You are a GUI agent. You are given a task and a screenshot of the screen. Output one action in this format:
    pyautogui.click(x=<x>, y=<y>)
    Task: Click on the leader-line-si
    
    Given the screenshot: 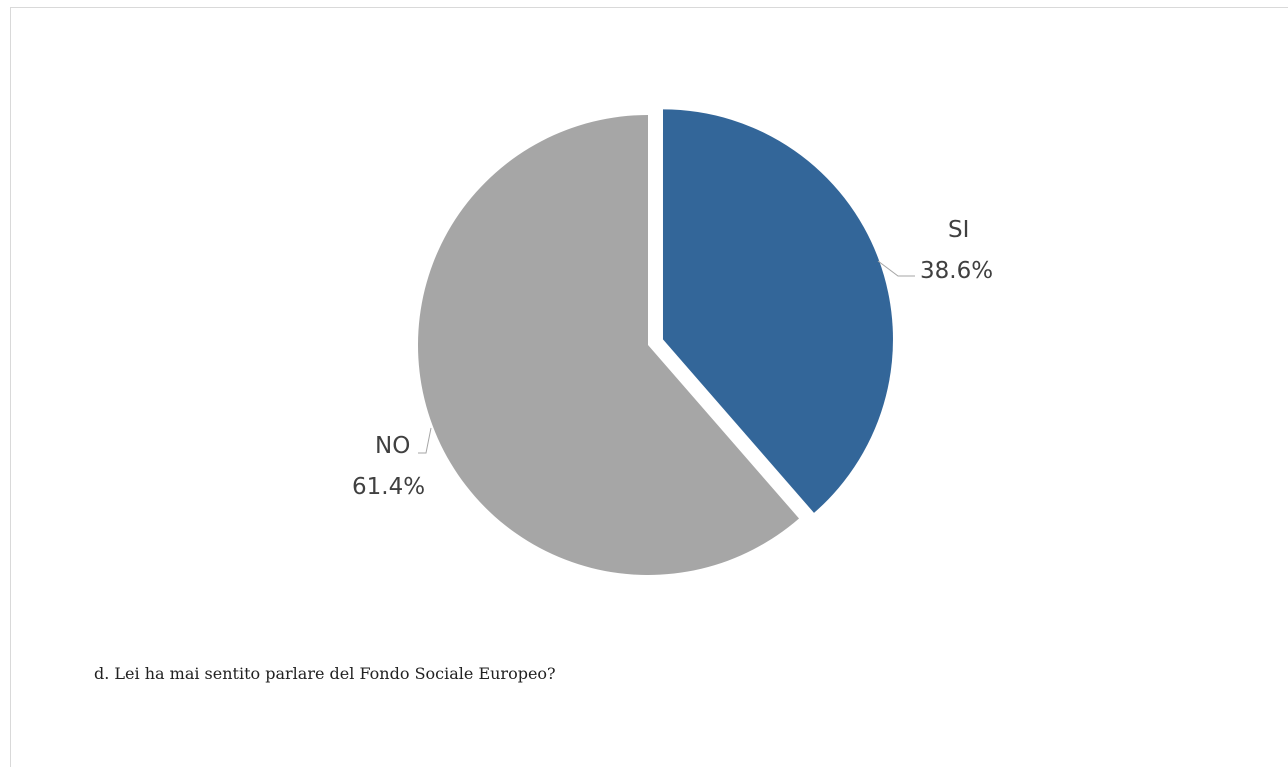 What is the action you would take?
    pyautogui.click(x=896, y=268)
    